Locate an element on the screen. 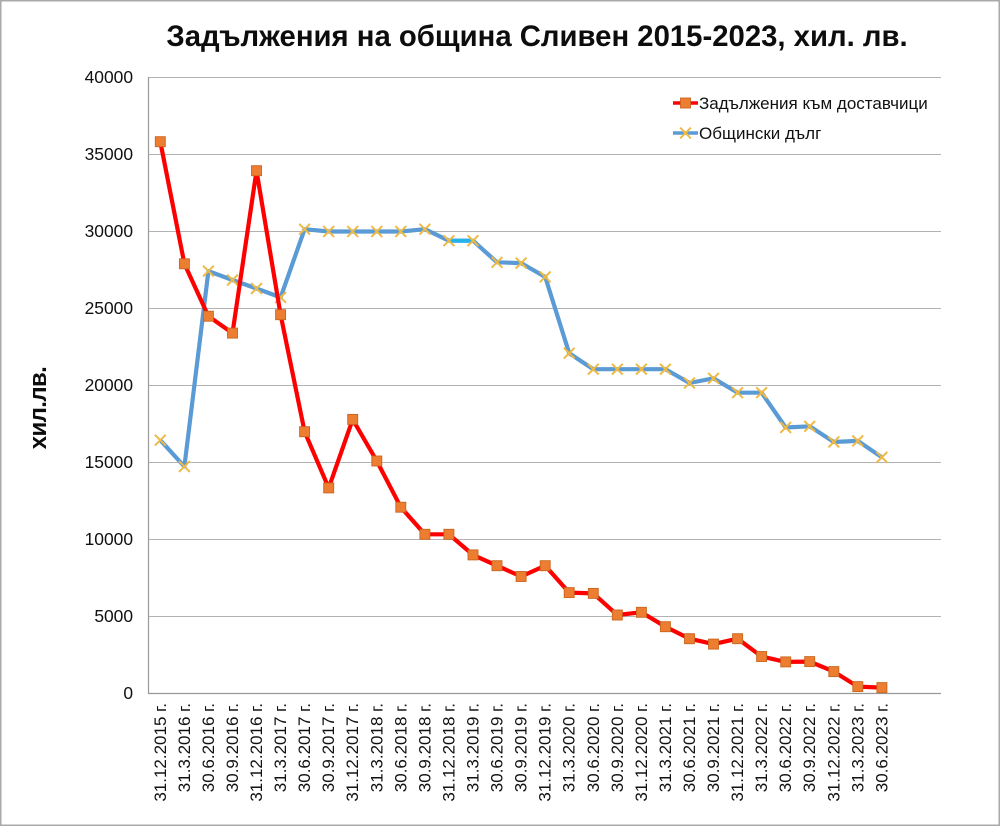 The height and width of the screenshot is (831, 1000). svg-text: 31.3.2023 г. is located at coordinates (857, 747).